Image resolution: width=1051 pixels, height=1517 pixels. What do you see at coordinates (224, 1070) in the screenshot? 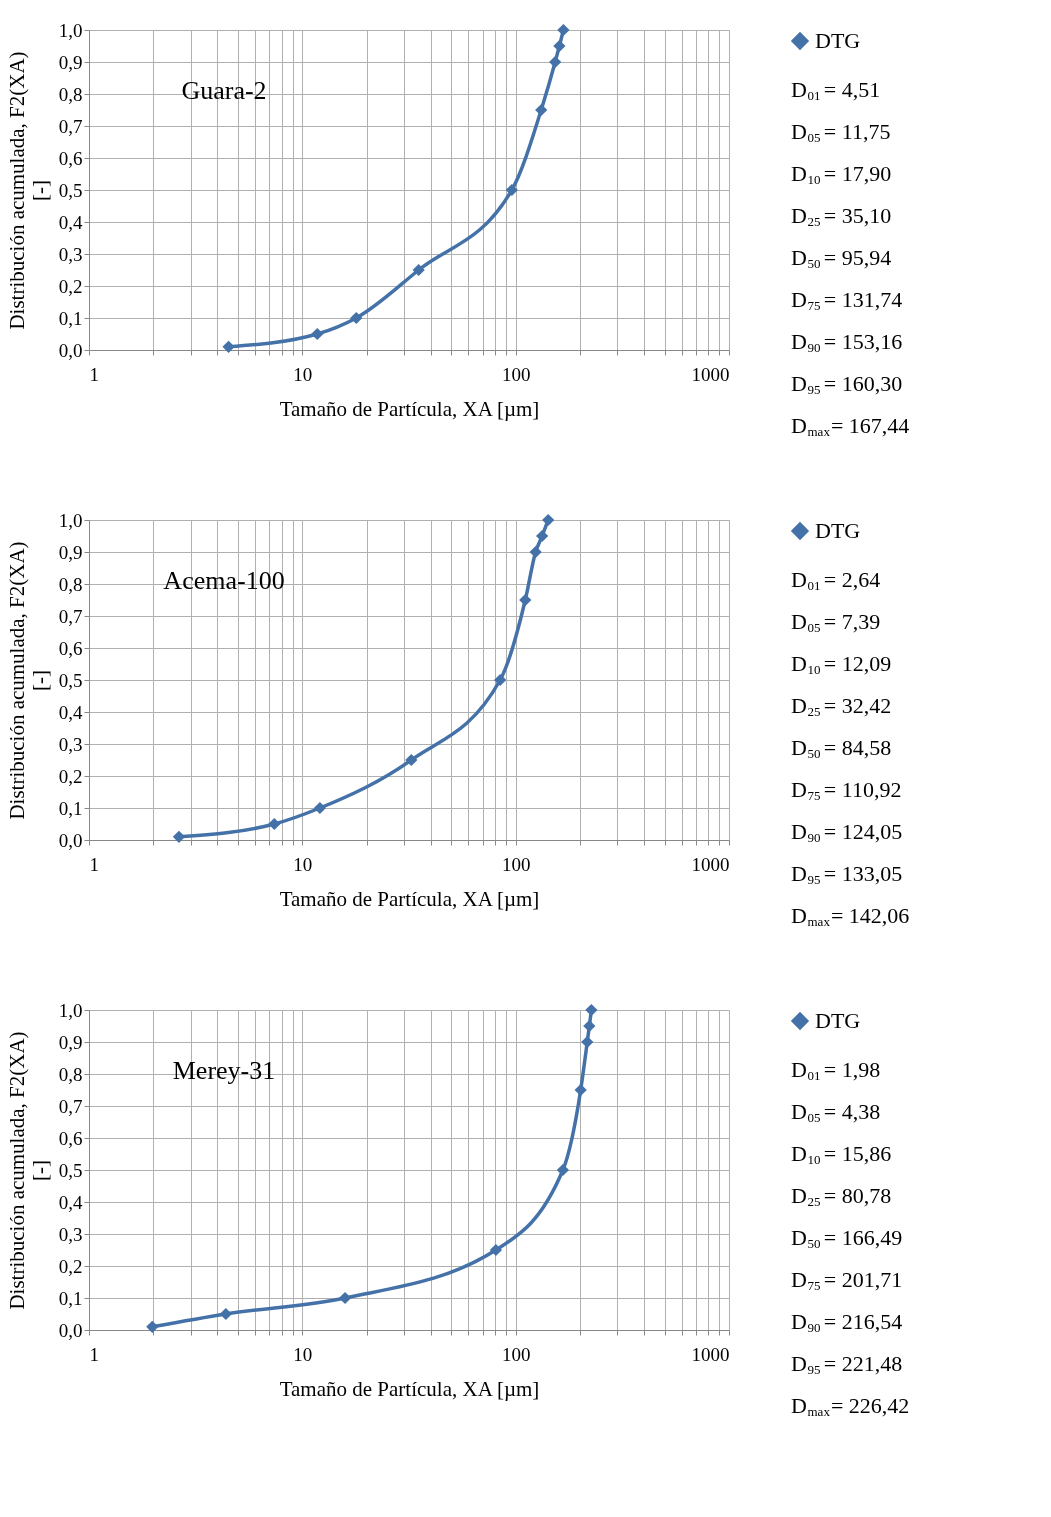
I see `text: Merey-31` at bounding box center [224, 1070].